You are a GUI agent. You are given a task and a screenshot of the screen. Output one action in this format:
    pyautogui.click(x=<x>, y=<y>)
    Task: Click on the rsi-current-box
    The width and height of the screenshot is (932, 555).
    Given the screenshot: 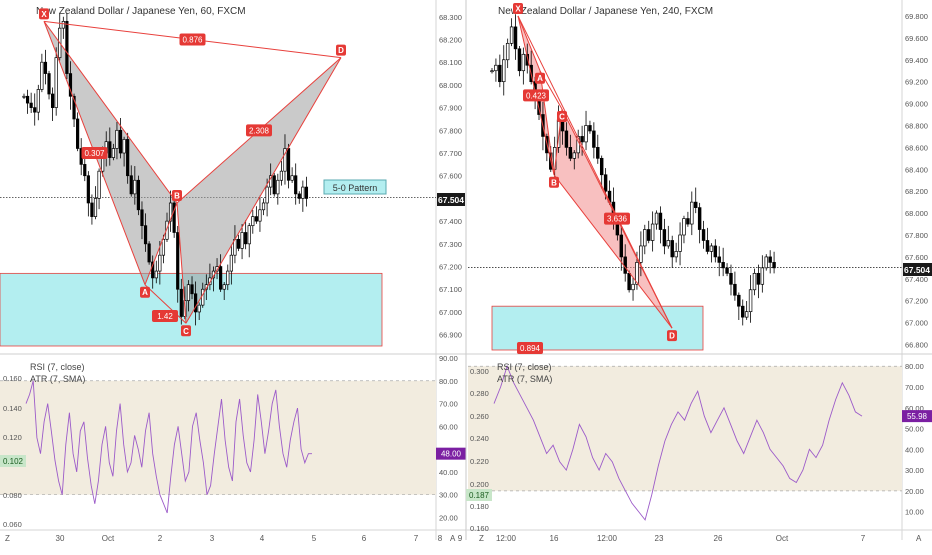 What is the action you would take?
    pyautogui.click(x=451, y=453)
    